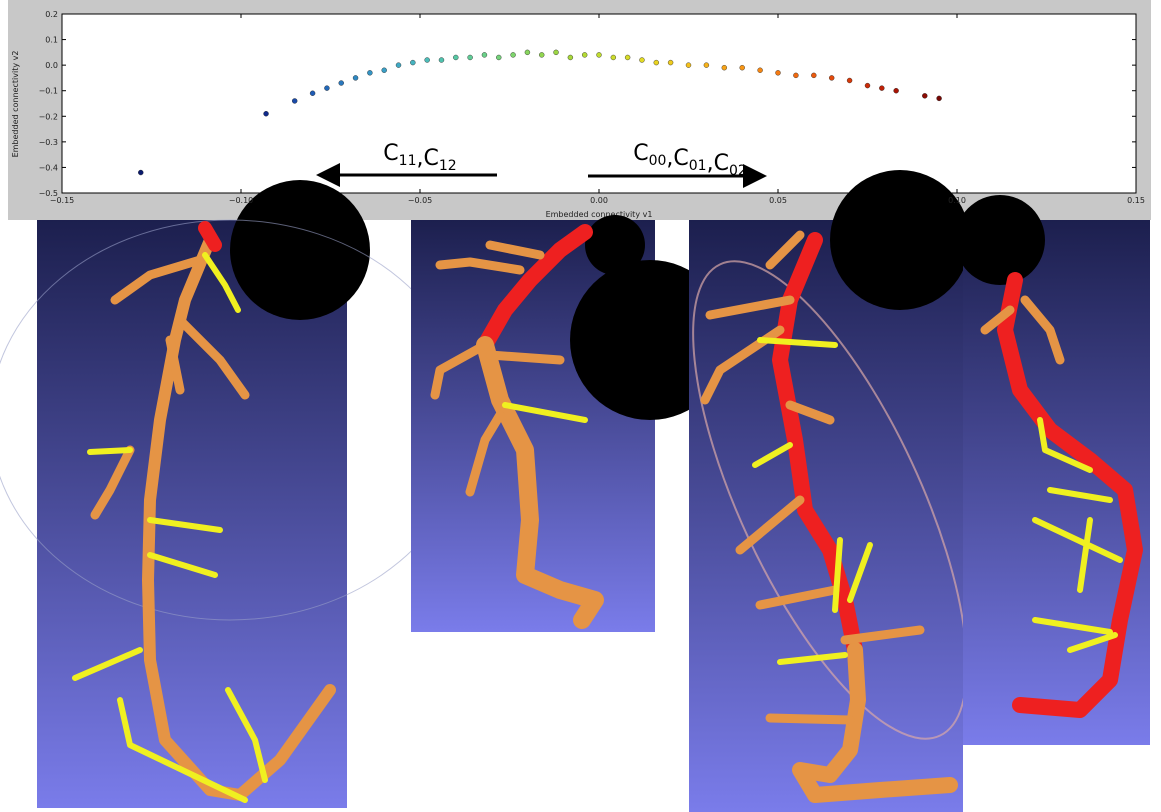 The width and height of the screenshot is (1161, 812). I want to click on x-axis-label: Embedded connectivity v1, so click(599, 214).